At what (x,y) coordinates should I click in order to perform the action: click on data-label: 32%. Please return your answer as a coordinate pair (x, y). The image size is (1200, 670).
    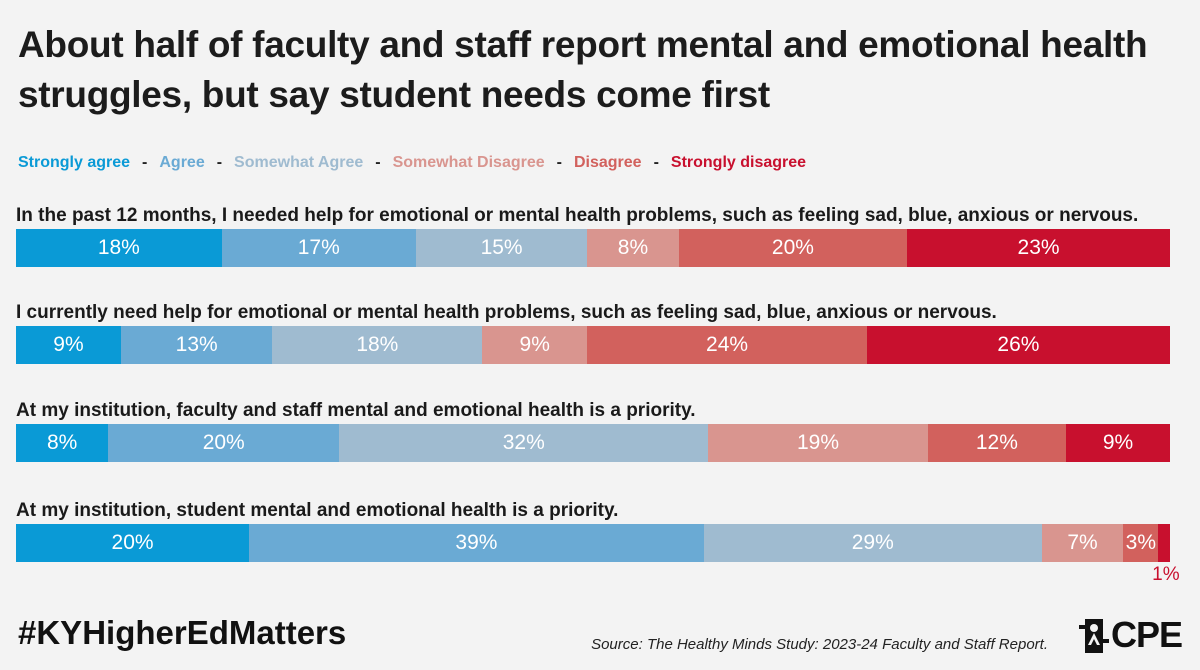
    Looking at the image, I should click on (523, 442).